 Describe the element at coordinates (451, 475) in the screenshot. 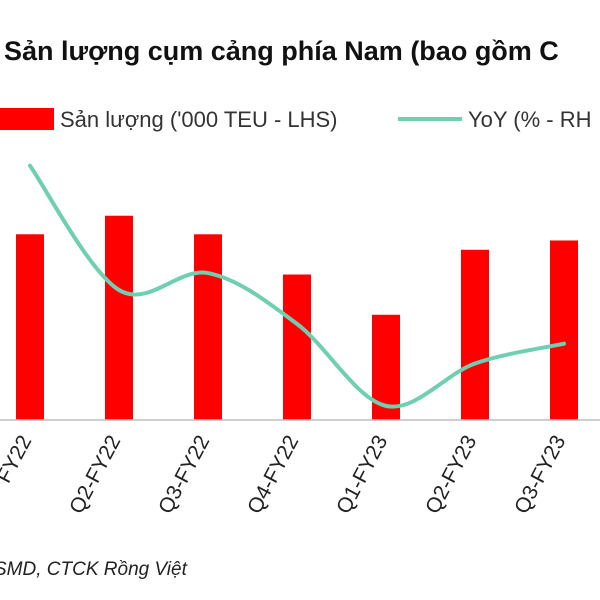

I see `x-tick-label: Q2-FY23` at that location.